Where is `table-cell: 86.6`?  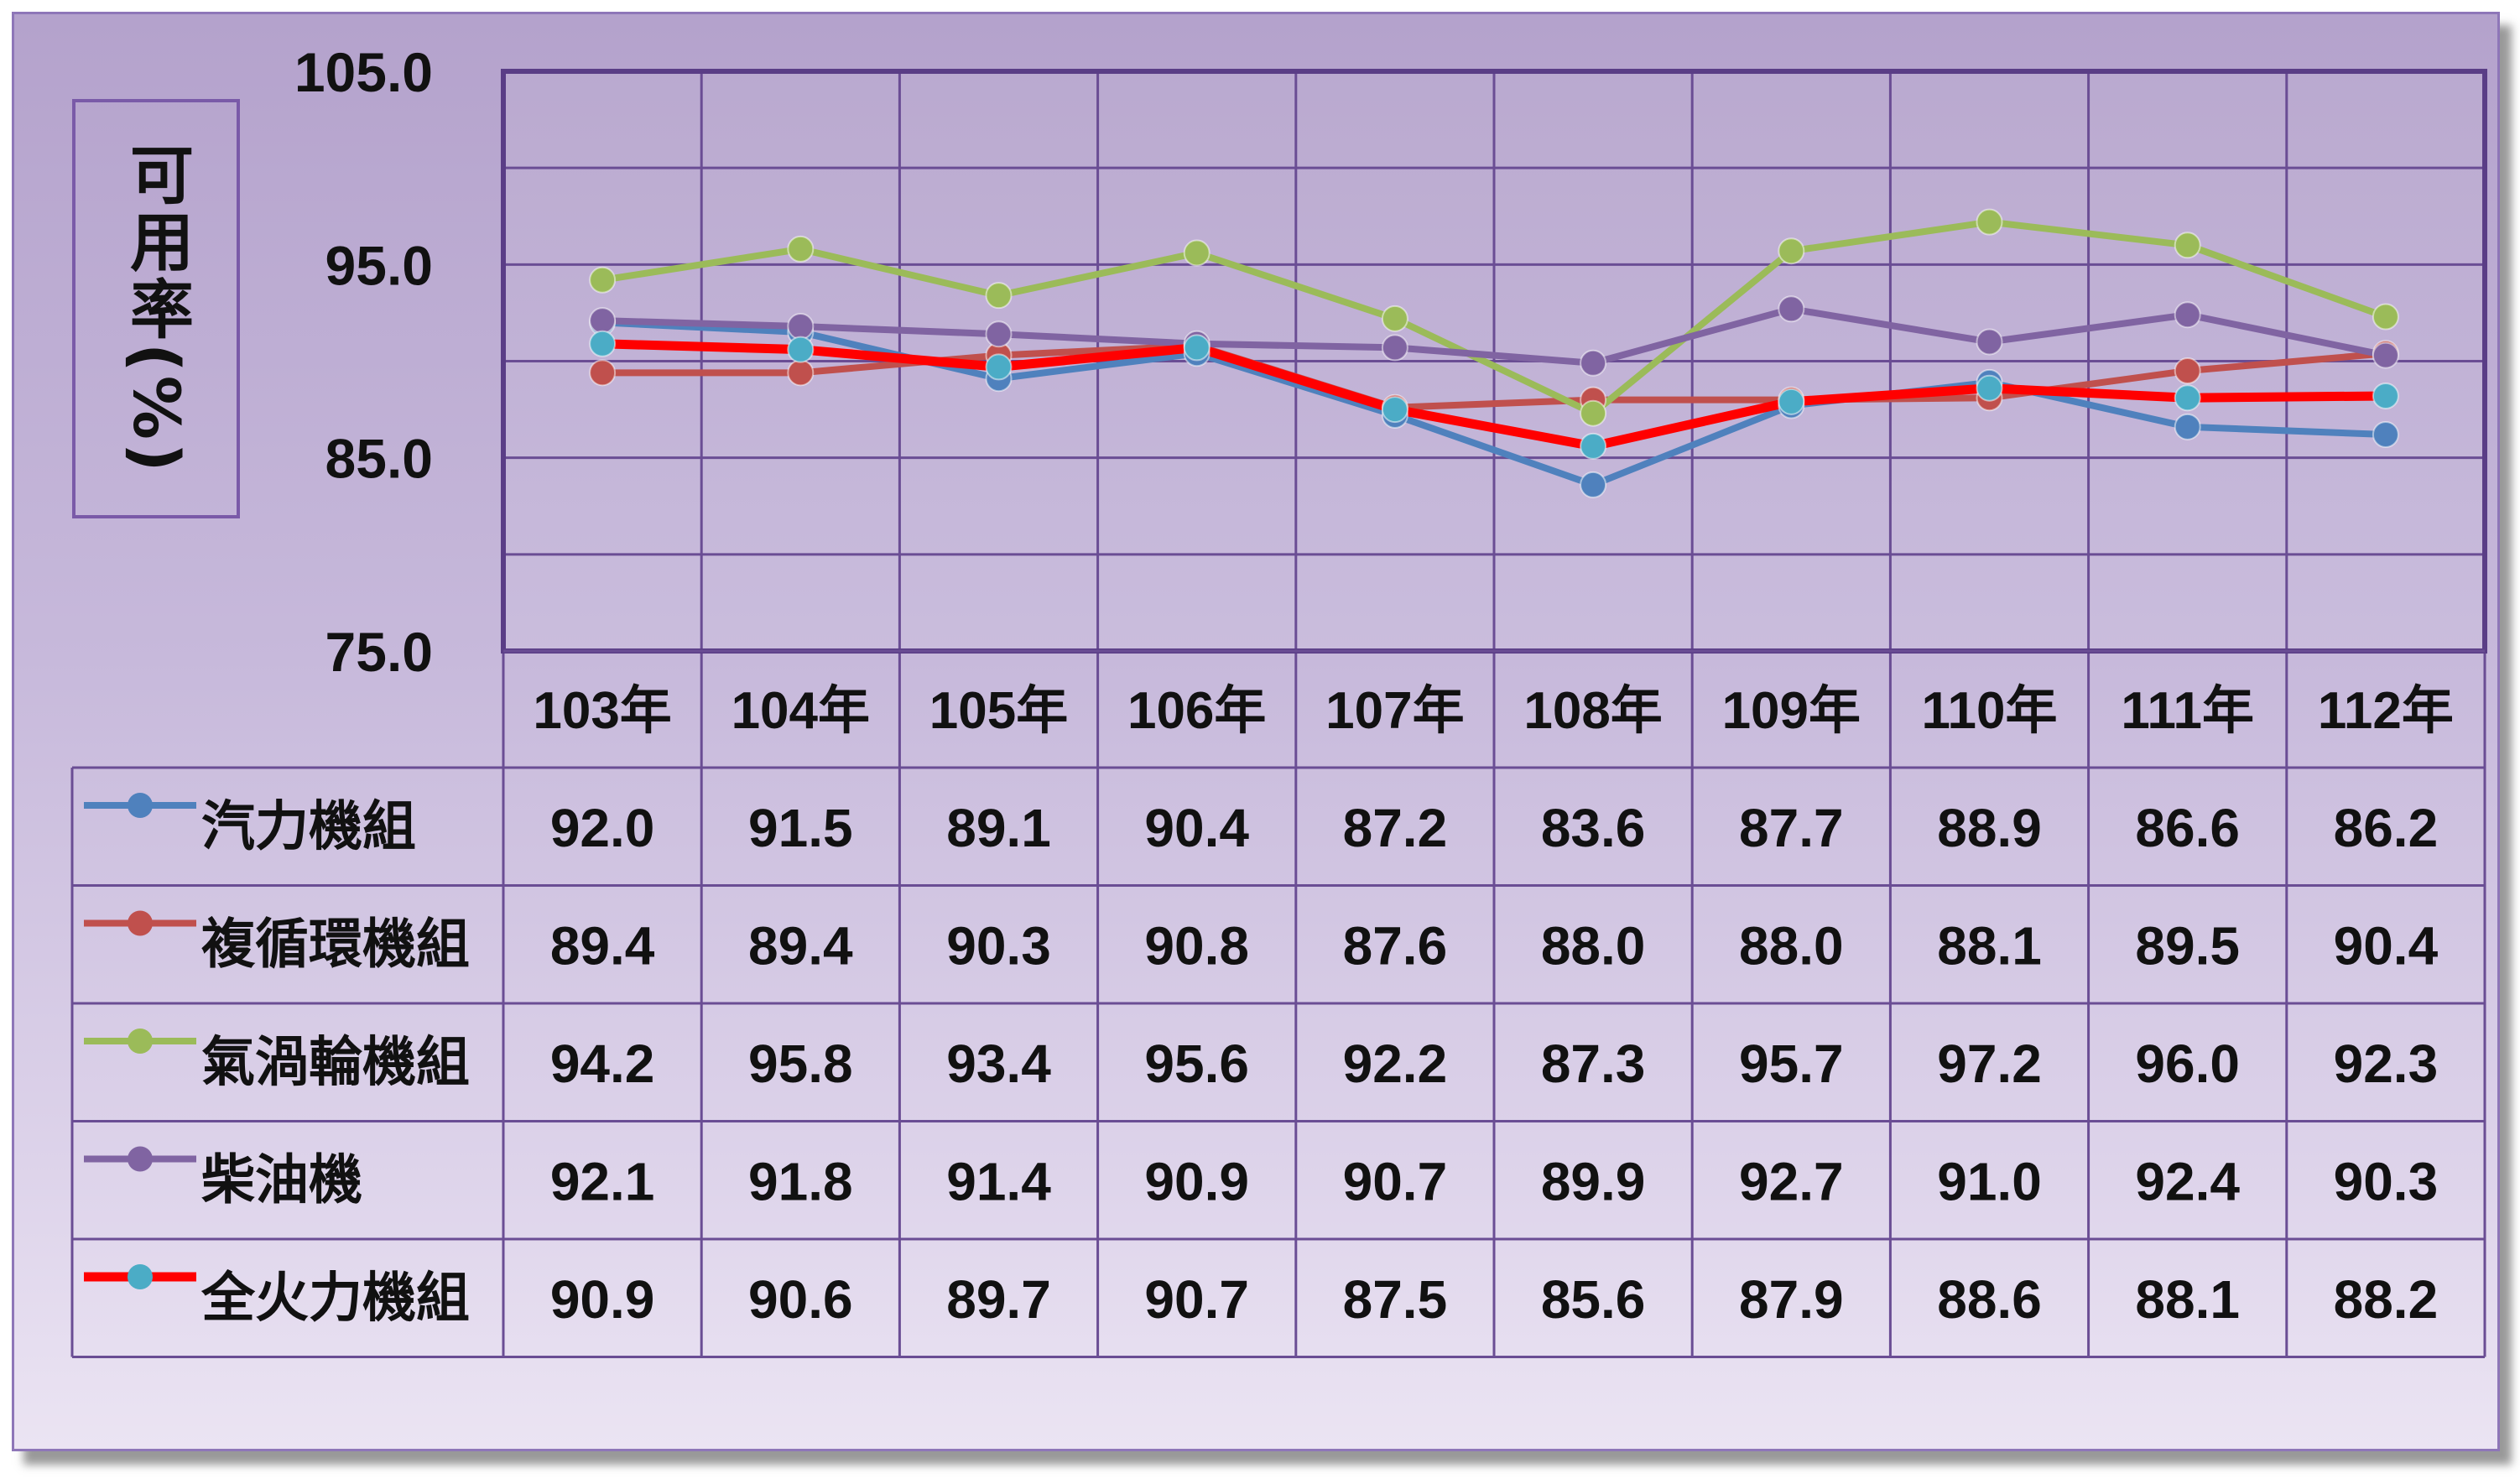
table-cell: 86.6 is located at coordinates (2187, 828).